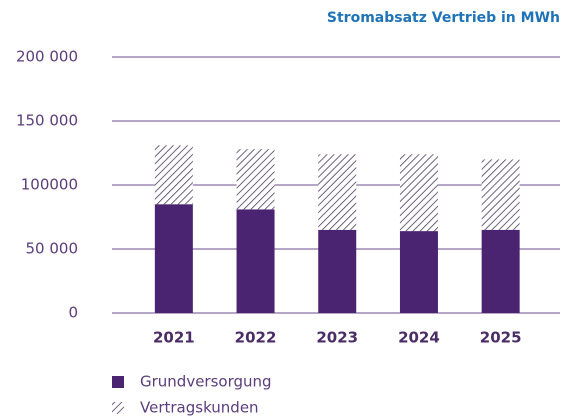 This screenshot has height=419, width=568. What do you see at coordinates (443, 18) in the screenshot?
I see `chart-title: Stromabsatz Vertrieb in MWh` at bounding box center [443, 18].